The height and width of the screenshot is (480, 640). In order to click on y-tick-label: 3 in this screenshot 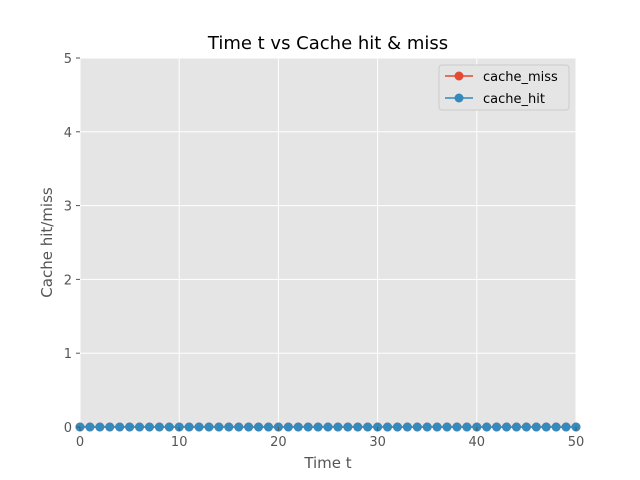, I will do `click(68, 207)`.